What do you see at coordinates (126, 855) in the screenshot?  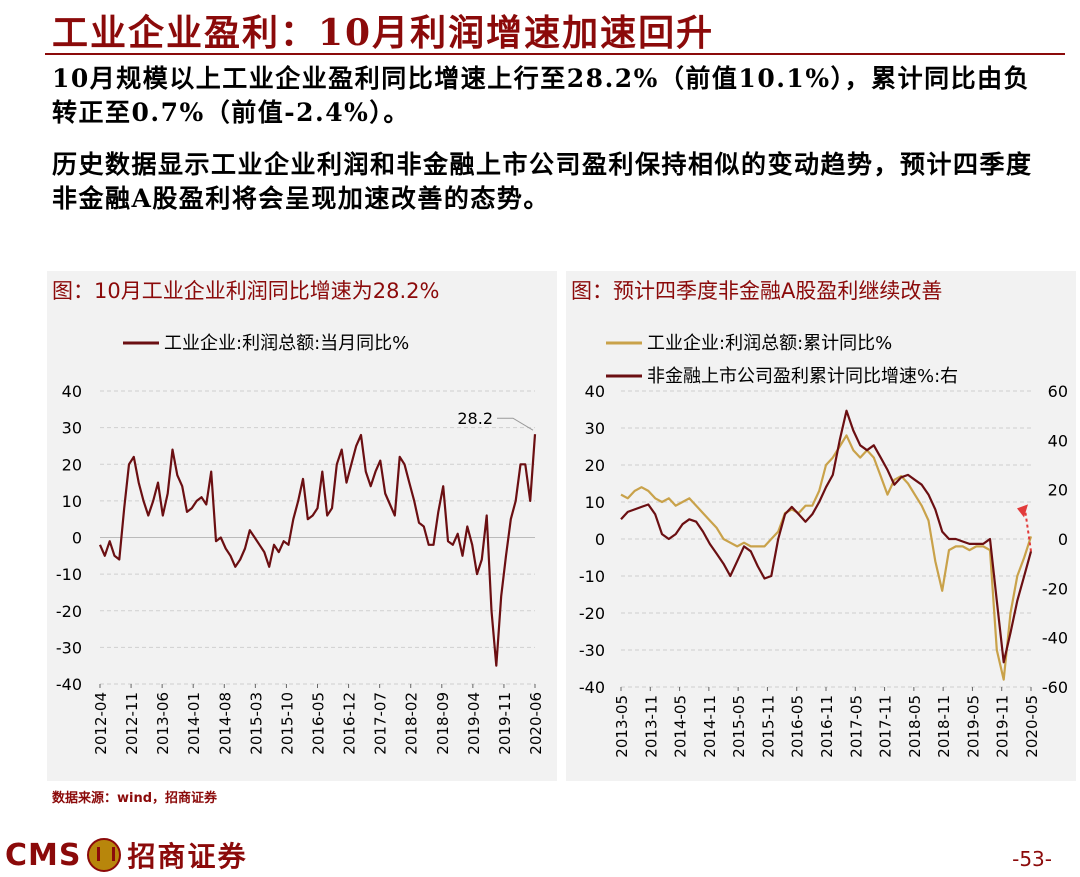 I see `company-logo: CMS 招商证券` at bounding box center [126, 855].